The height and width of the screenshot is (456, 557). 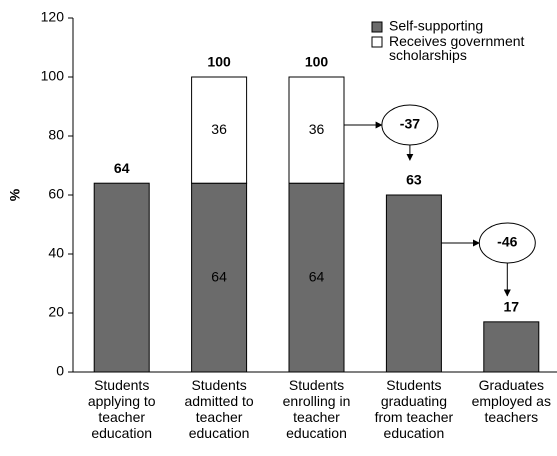 What do you see at coordinates (60, 371) in the screenshot?
I see `y-tick-label: 0` at bounding box center [60, 371].